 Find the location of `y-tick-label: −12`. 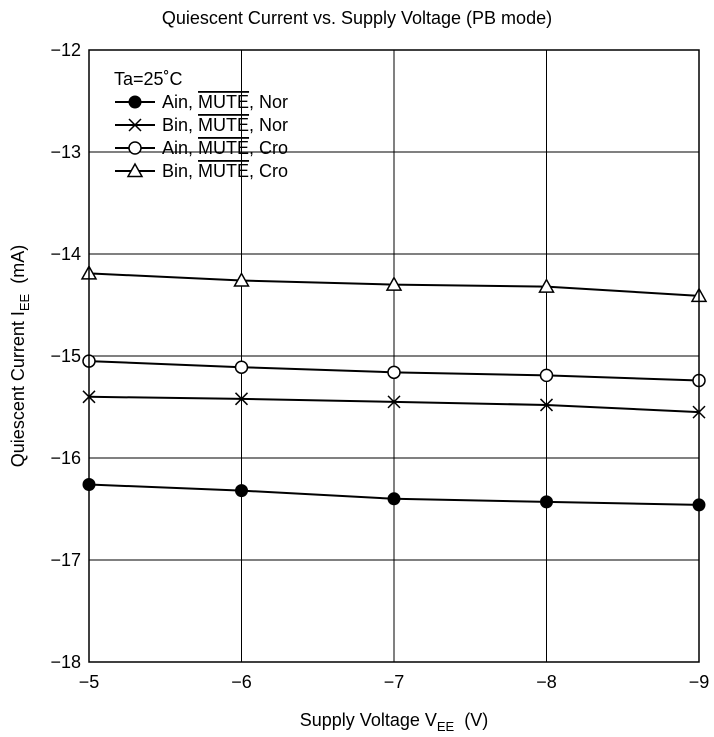

y-tick-label: −12 is located at coordinates (65, 50).